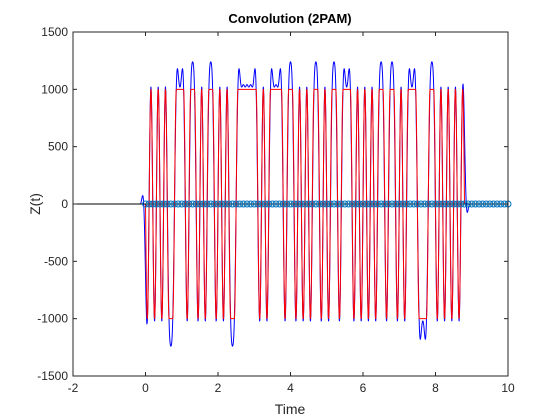 This screenshot has width=560, height=420. Describe the element at coordinates (363, 388) in the screenshot. I see `x-tick-label: 6` at that location.